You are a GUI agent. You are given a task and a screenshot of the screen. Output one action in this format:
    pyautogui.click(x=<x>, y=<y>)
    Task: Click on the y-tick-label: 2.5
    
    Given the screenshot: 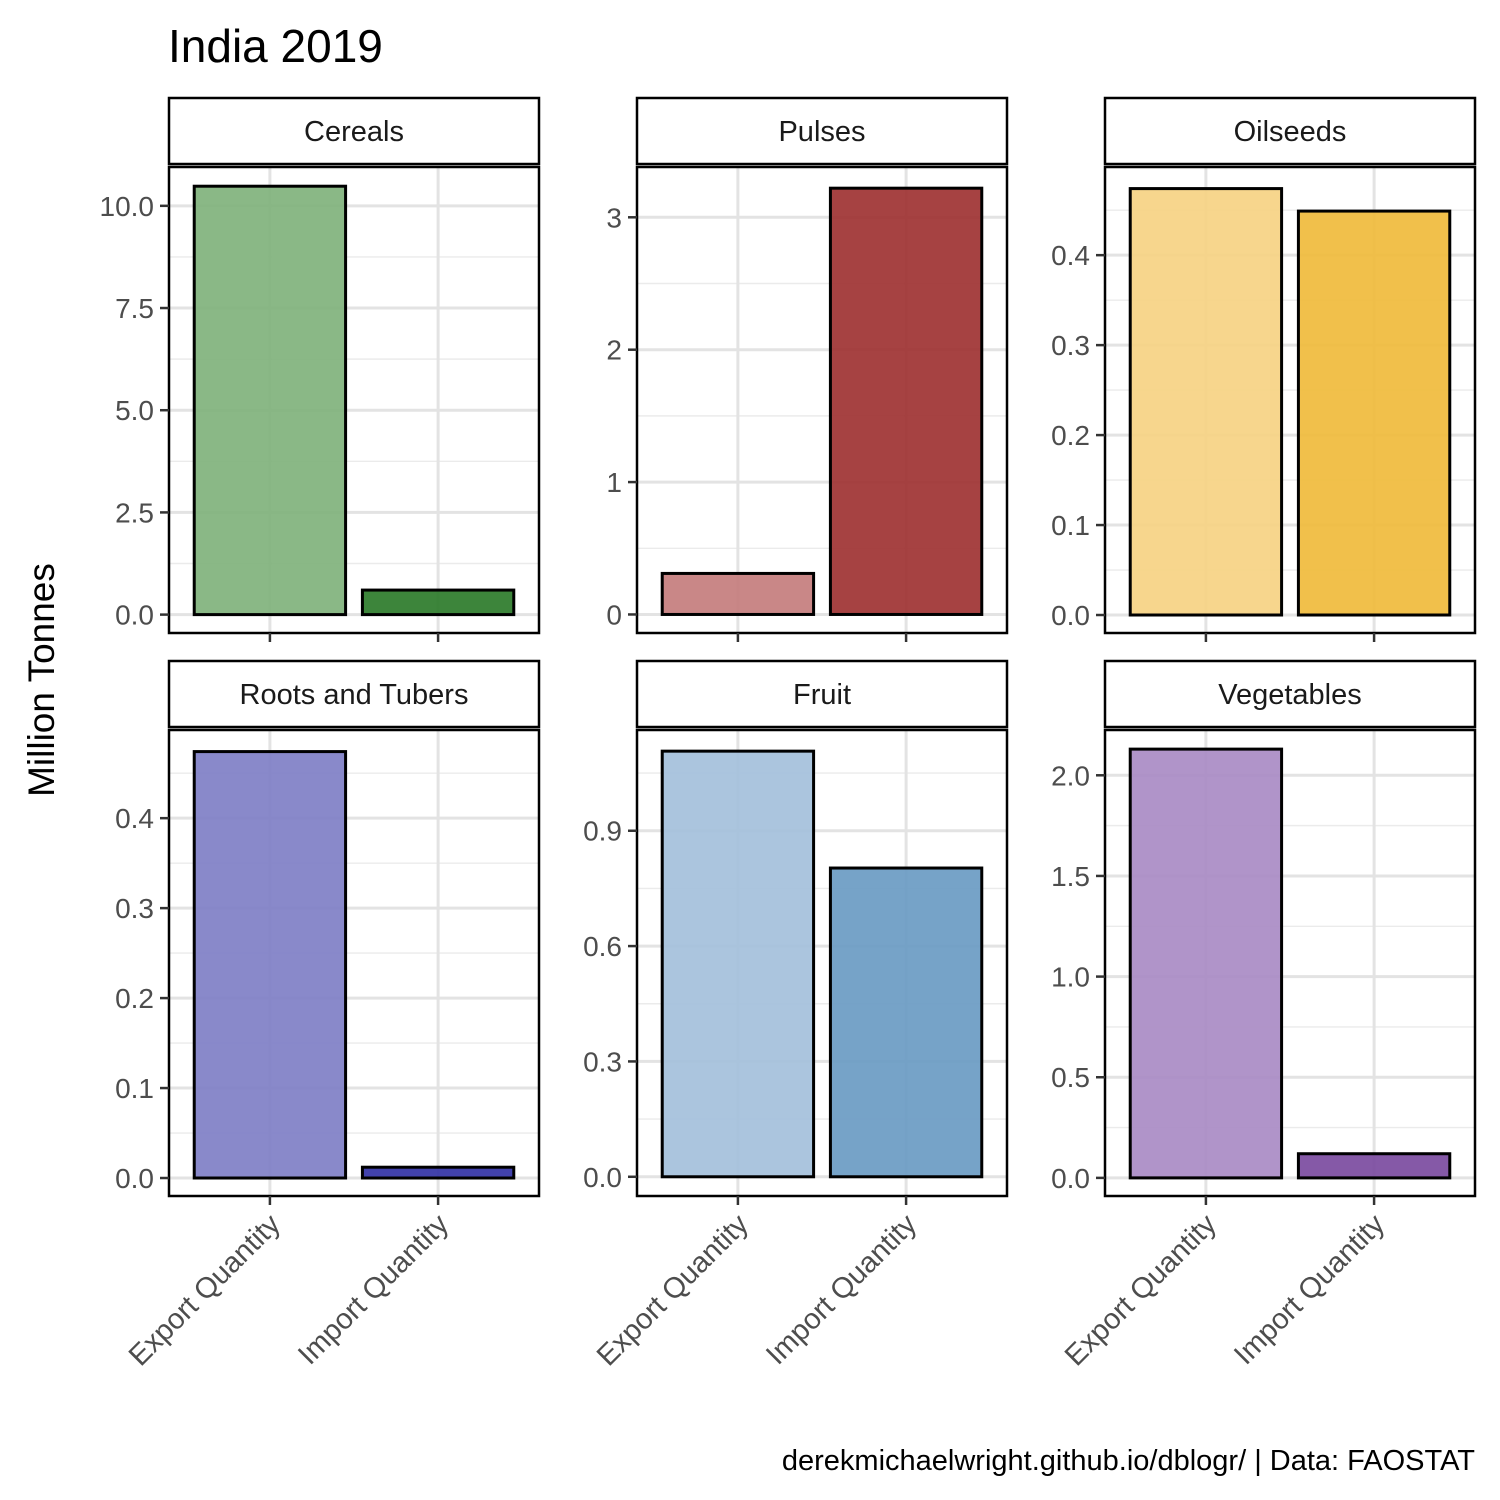 What is the action you would take?
    pyautogui.click(x=134, y=512)
    